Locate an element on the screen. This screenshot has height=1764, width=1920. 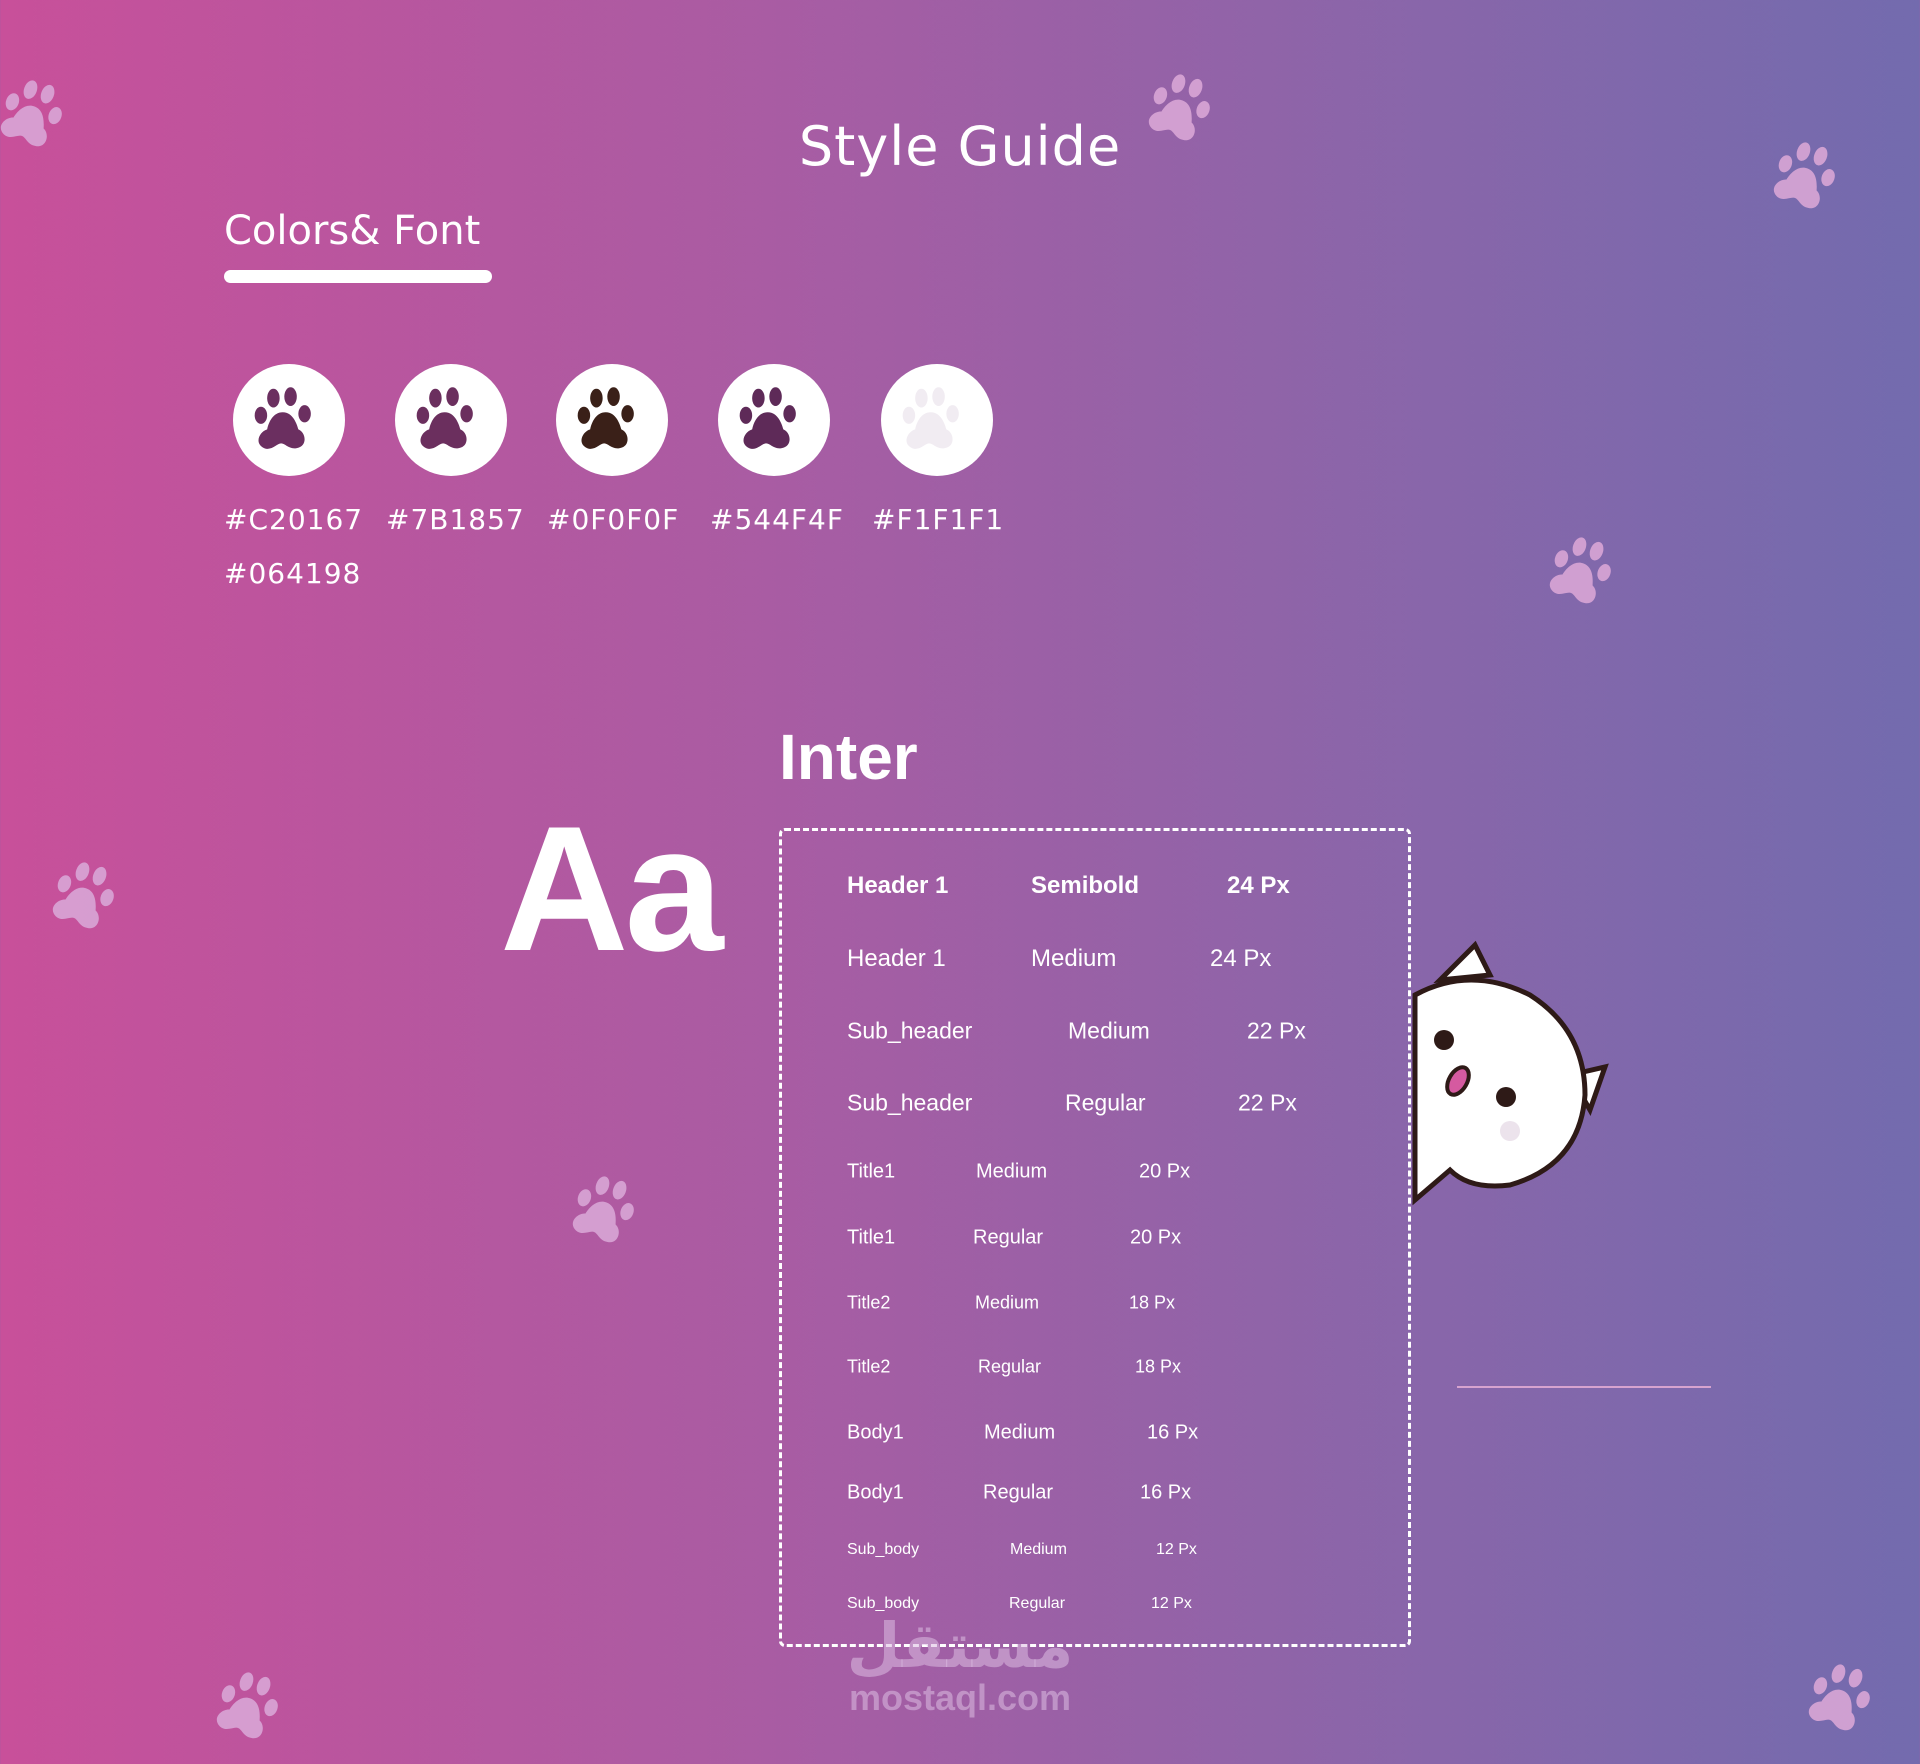
cat-illustration is located at coordinates (1510, 1073).